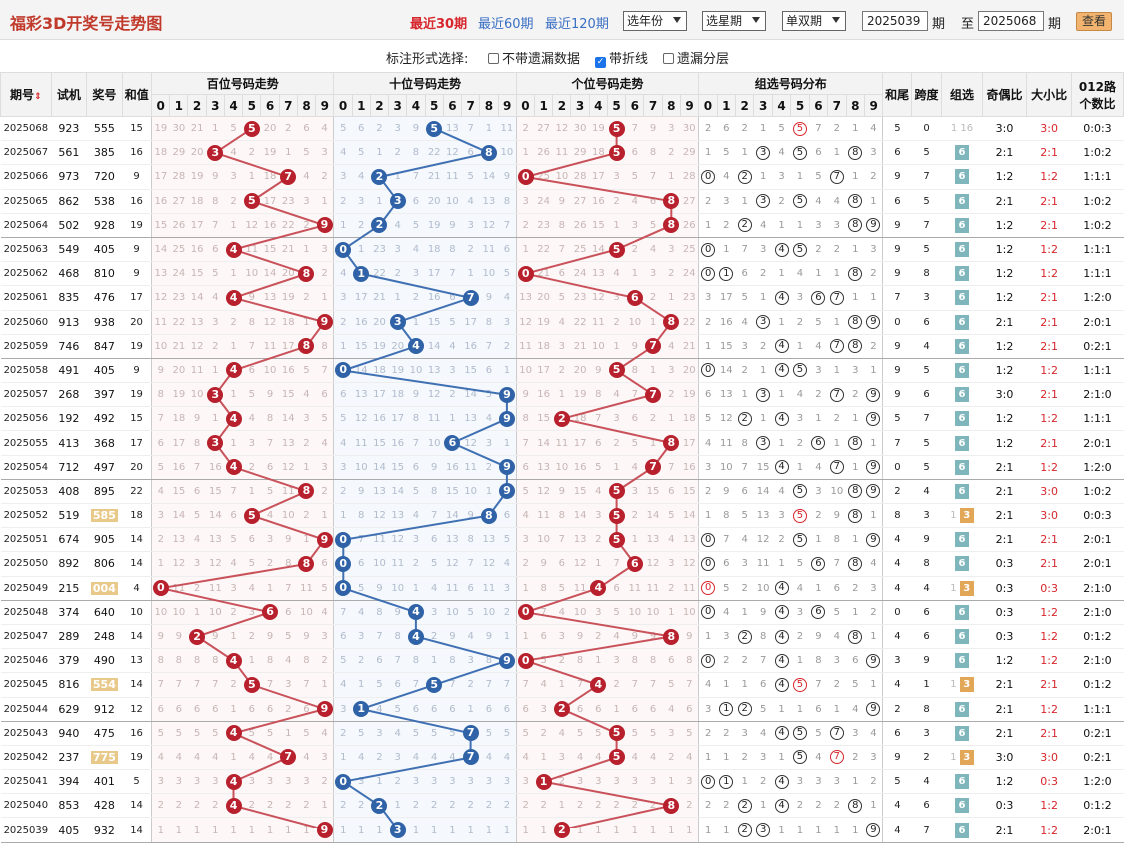 Image resolution: width=1124 pixels, height=843 pixels. What do you see at coordinates (580, 250) in the screenshot?
I see `miss-cell: 25` at bounding box center [580, 250].